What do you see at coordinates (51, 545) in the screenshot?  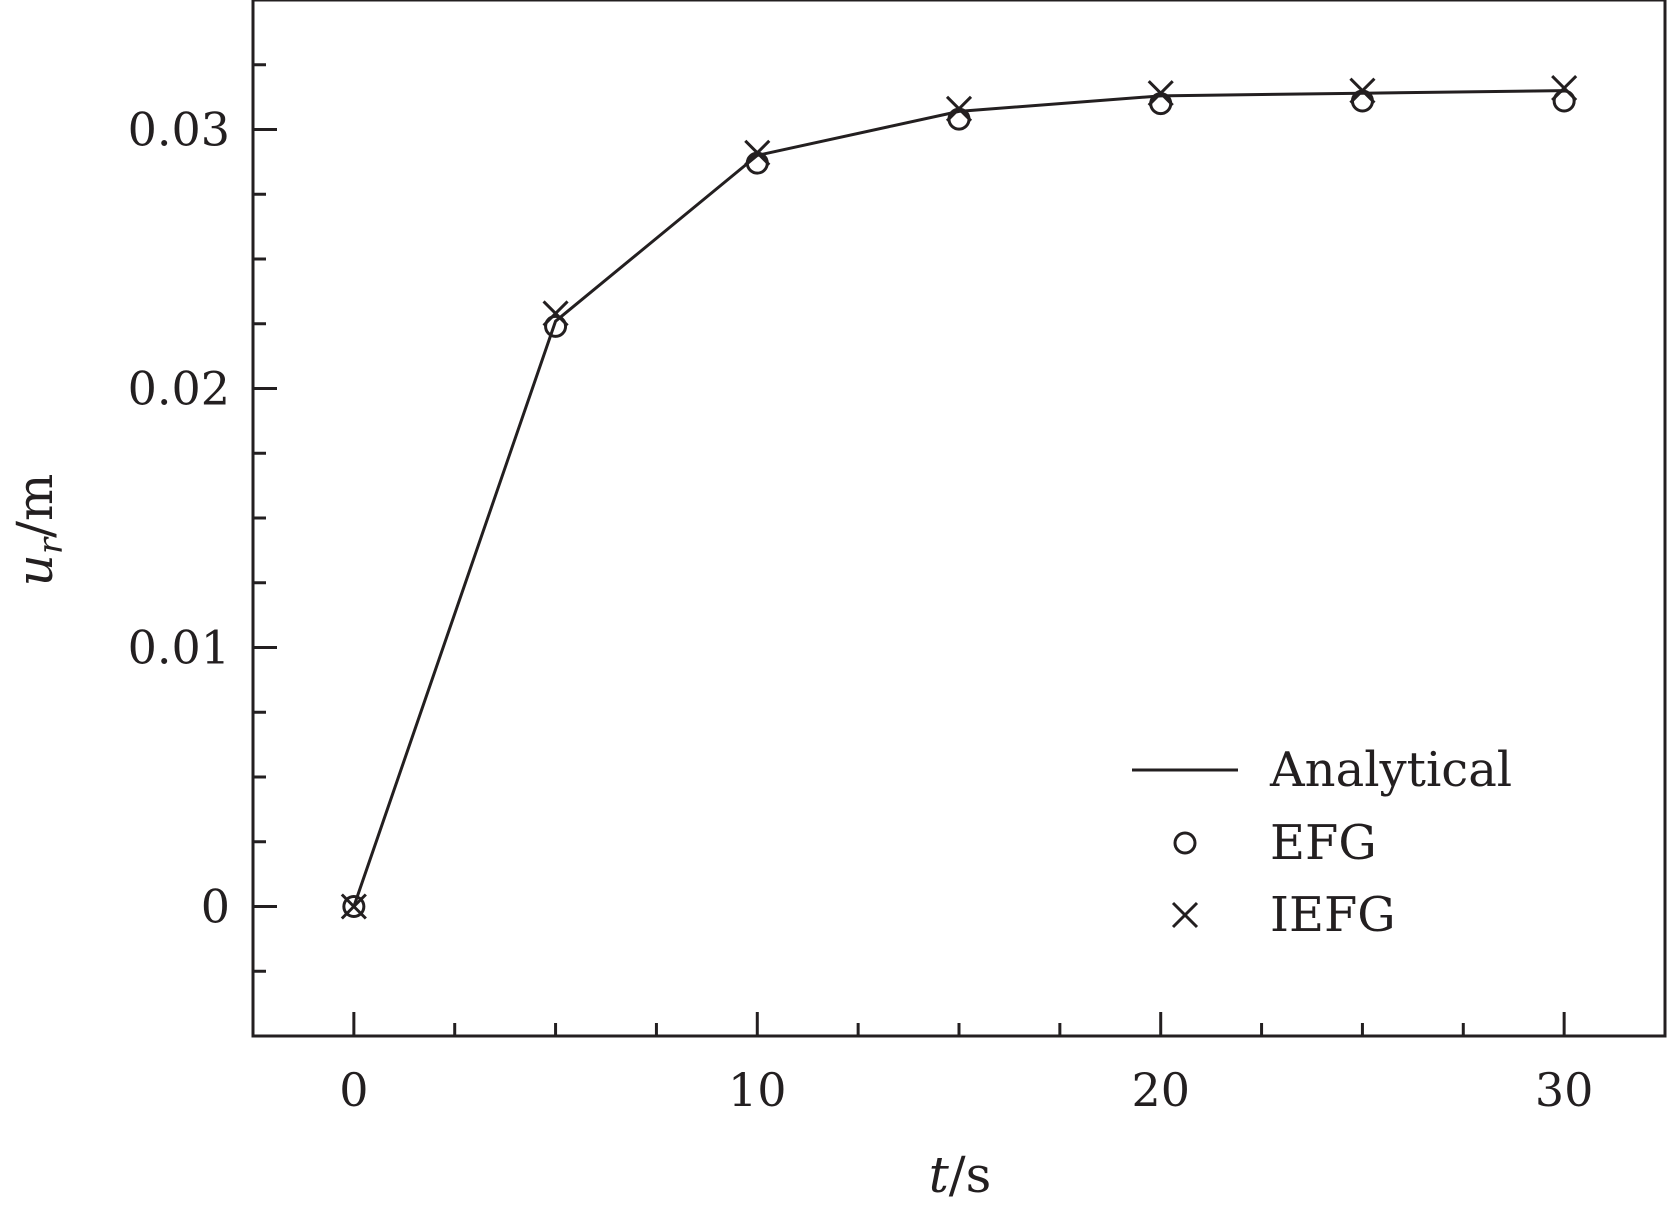 I see `y-axis-subscript: r` at bounding box center [51, 545].